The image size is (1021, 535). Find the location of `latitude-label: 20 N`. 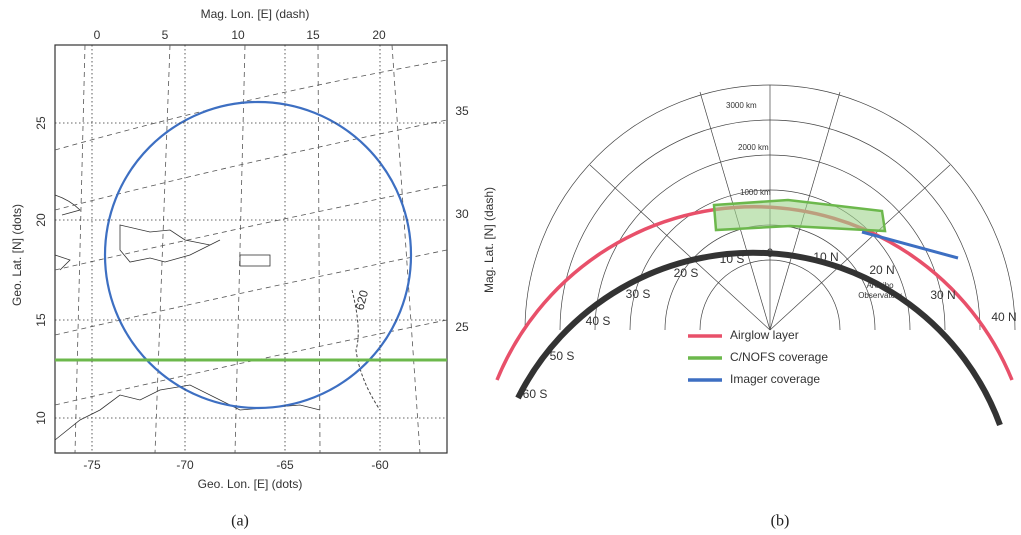

latitude-label: 20 N is located at coordinates (881, 270).